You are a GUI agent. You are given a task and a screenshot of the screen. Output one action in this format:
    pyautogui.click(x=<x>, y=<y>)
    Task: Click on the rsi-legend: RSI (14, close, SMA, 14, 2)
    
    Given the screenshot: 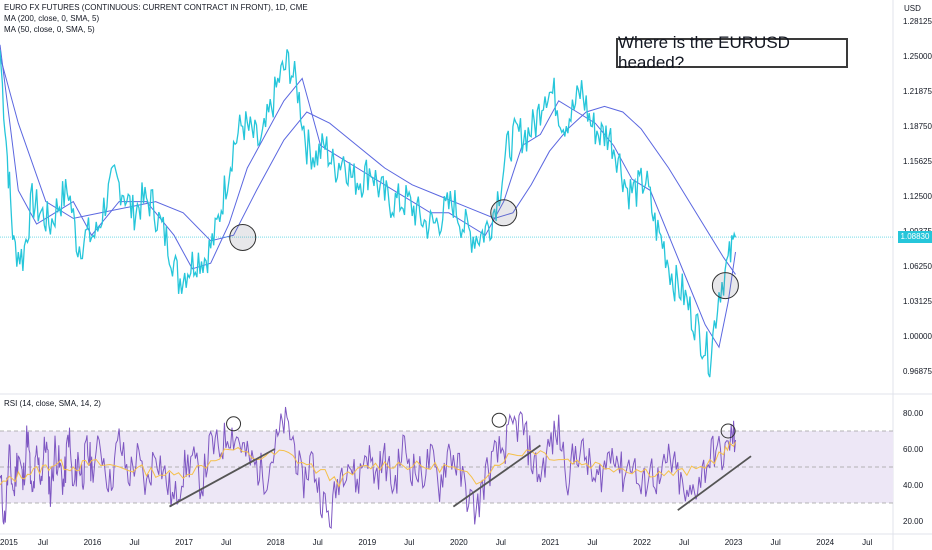 What is the action you would take?
    pyautogui.click(x=52, y=403)
    